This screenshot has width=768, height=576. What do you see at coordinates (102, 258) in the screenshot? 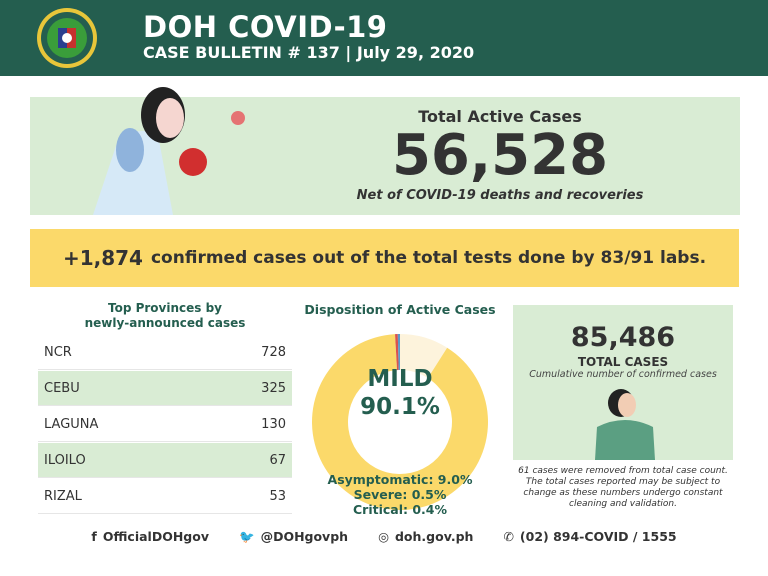
I see `confirmed-cases-value: +1,874` at bounding box center [102, 258].